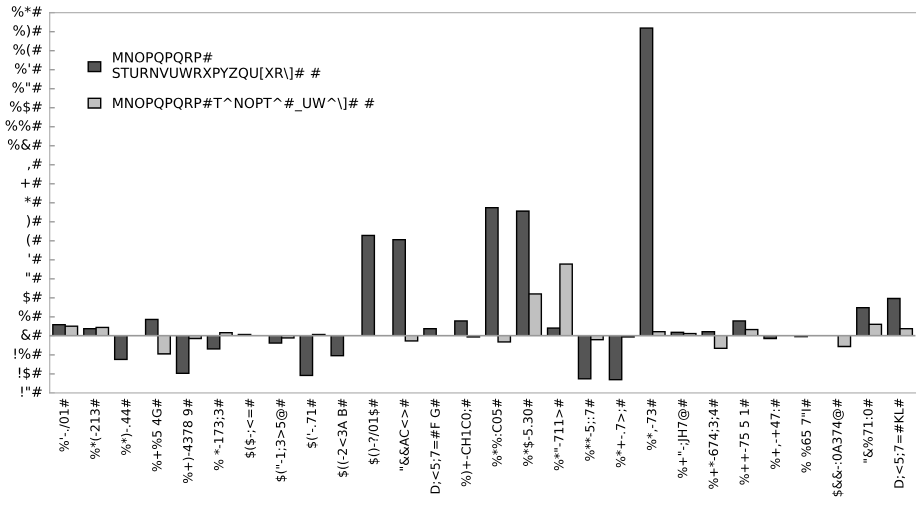  What do you see at coordinates (868, 430) in the screenshot?
I see `x-tick-label: "&%71:0#` at bounding box center [868, 430].